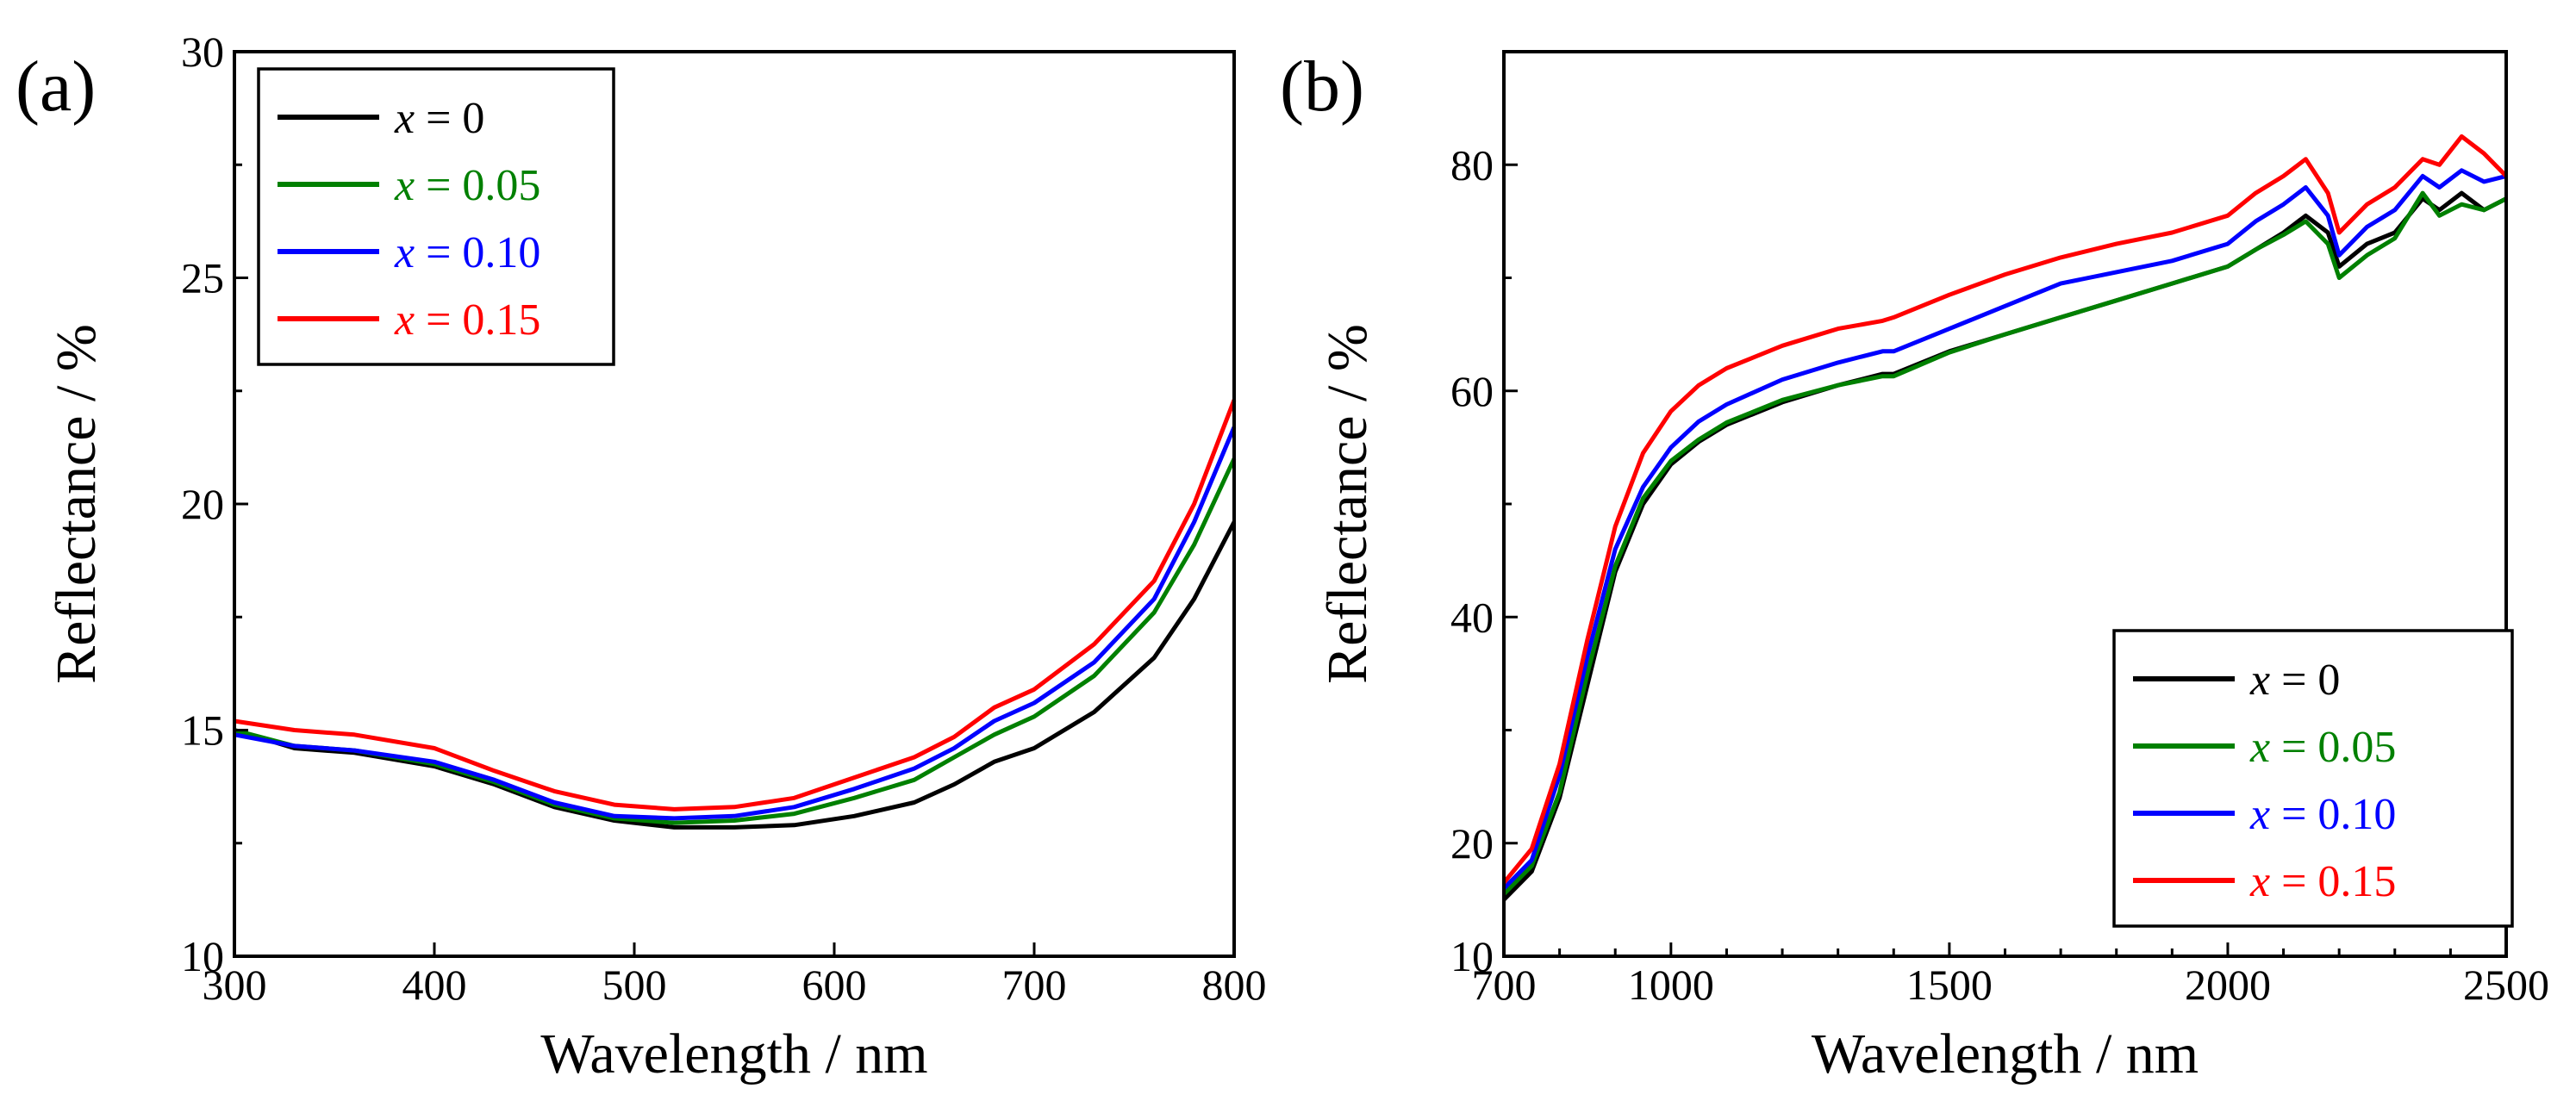 Image resolution: width=2576 pixels, height=1107 pixels. What do you see at coordinates (2294, 680) in the screenshot?
I see `legend-label-b-0: x = 0` at bounding box center [2294, 680].